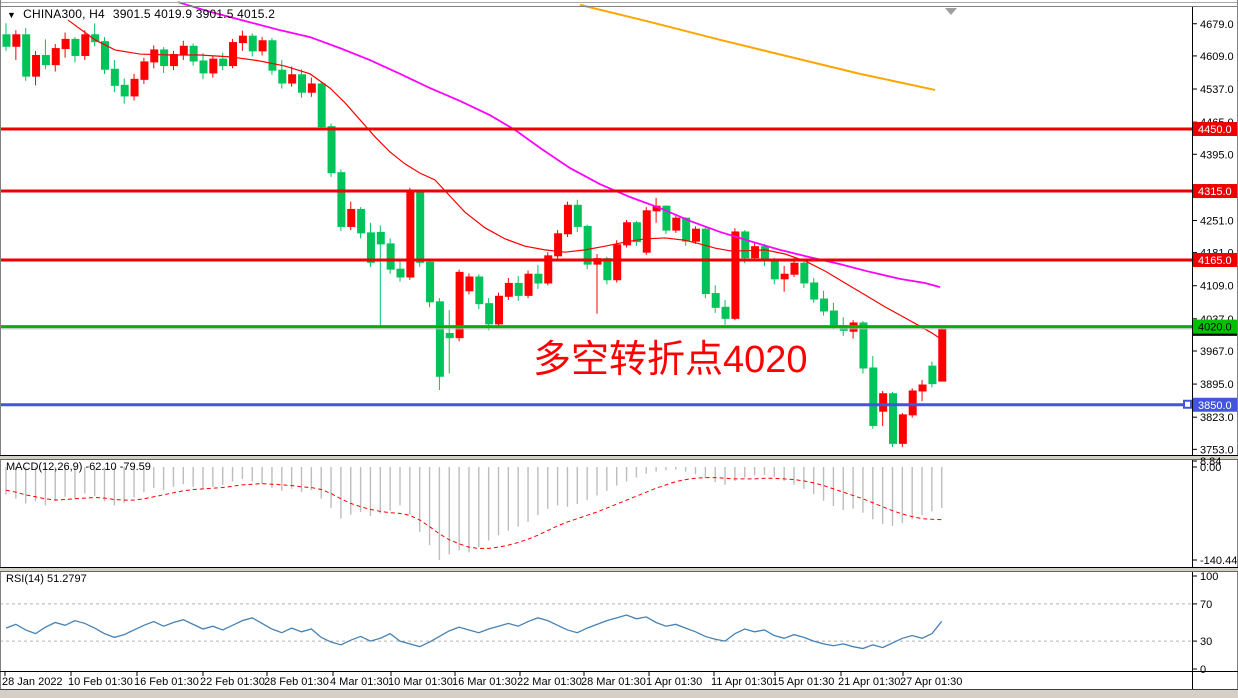 The height and width of the screenshot is (698, 1238). Describe the element at coordinates (670, 360) in the screenshot. I see `annotation-text: 多空转折点4020` at that location.